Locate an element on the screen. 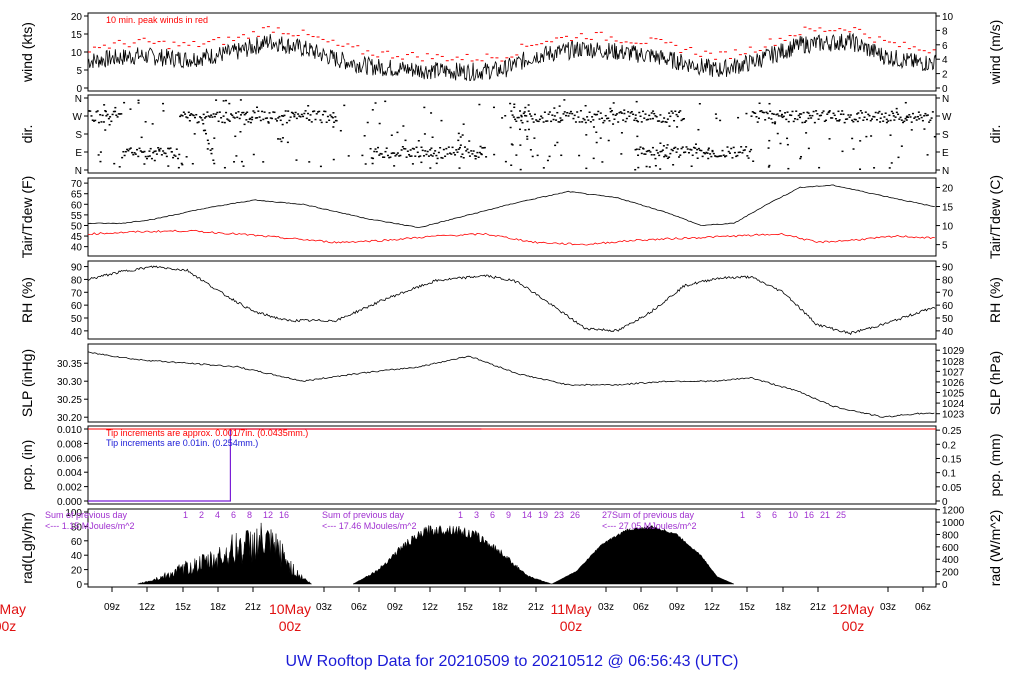 The image size is (1024, 700). wind-tick-label-left: 15 is located at coordinates (77, 35).